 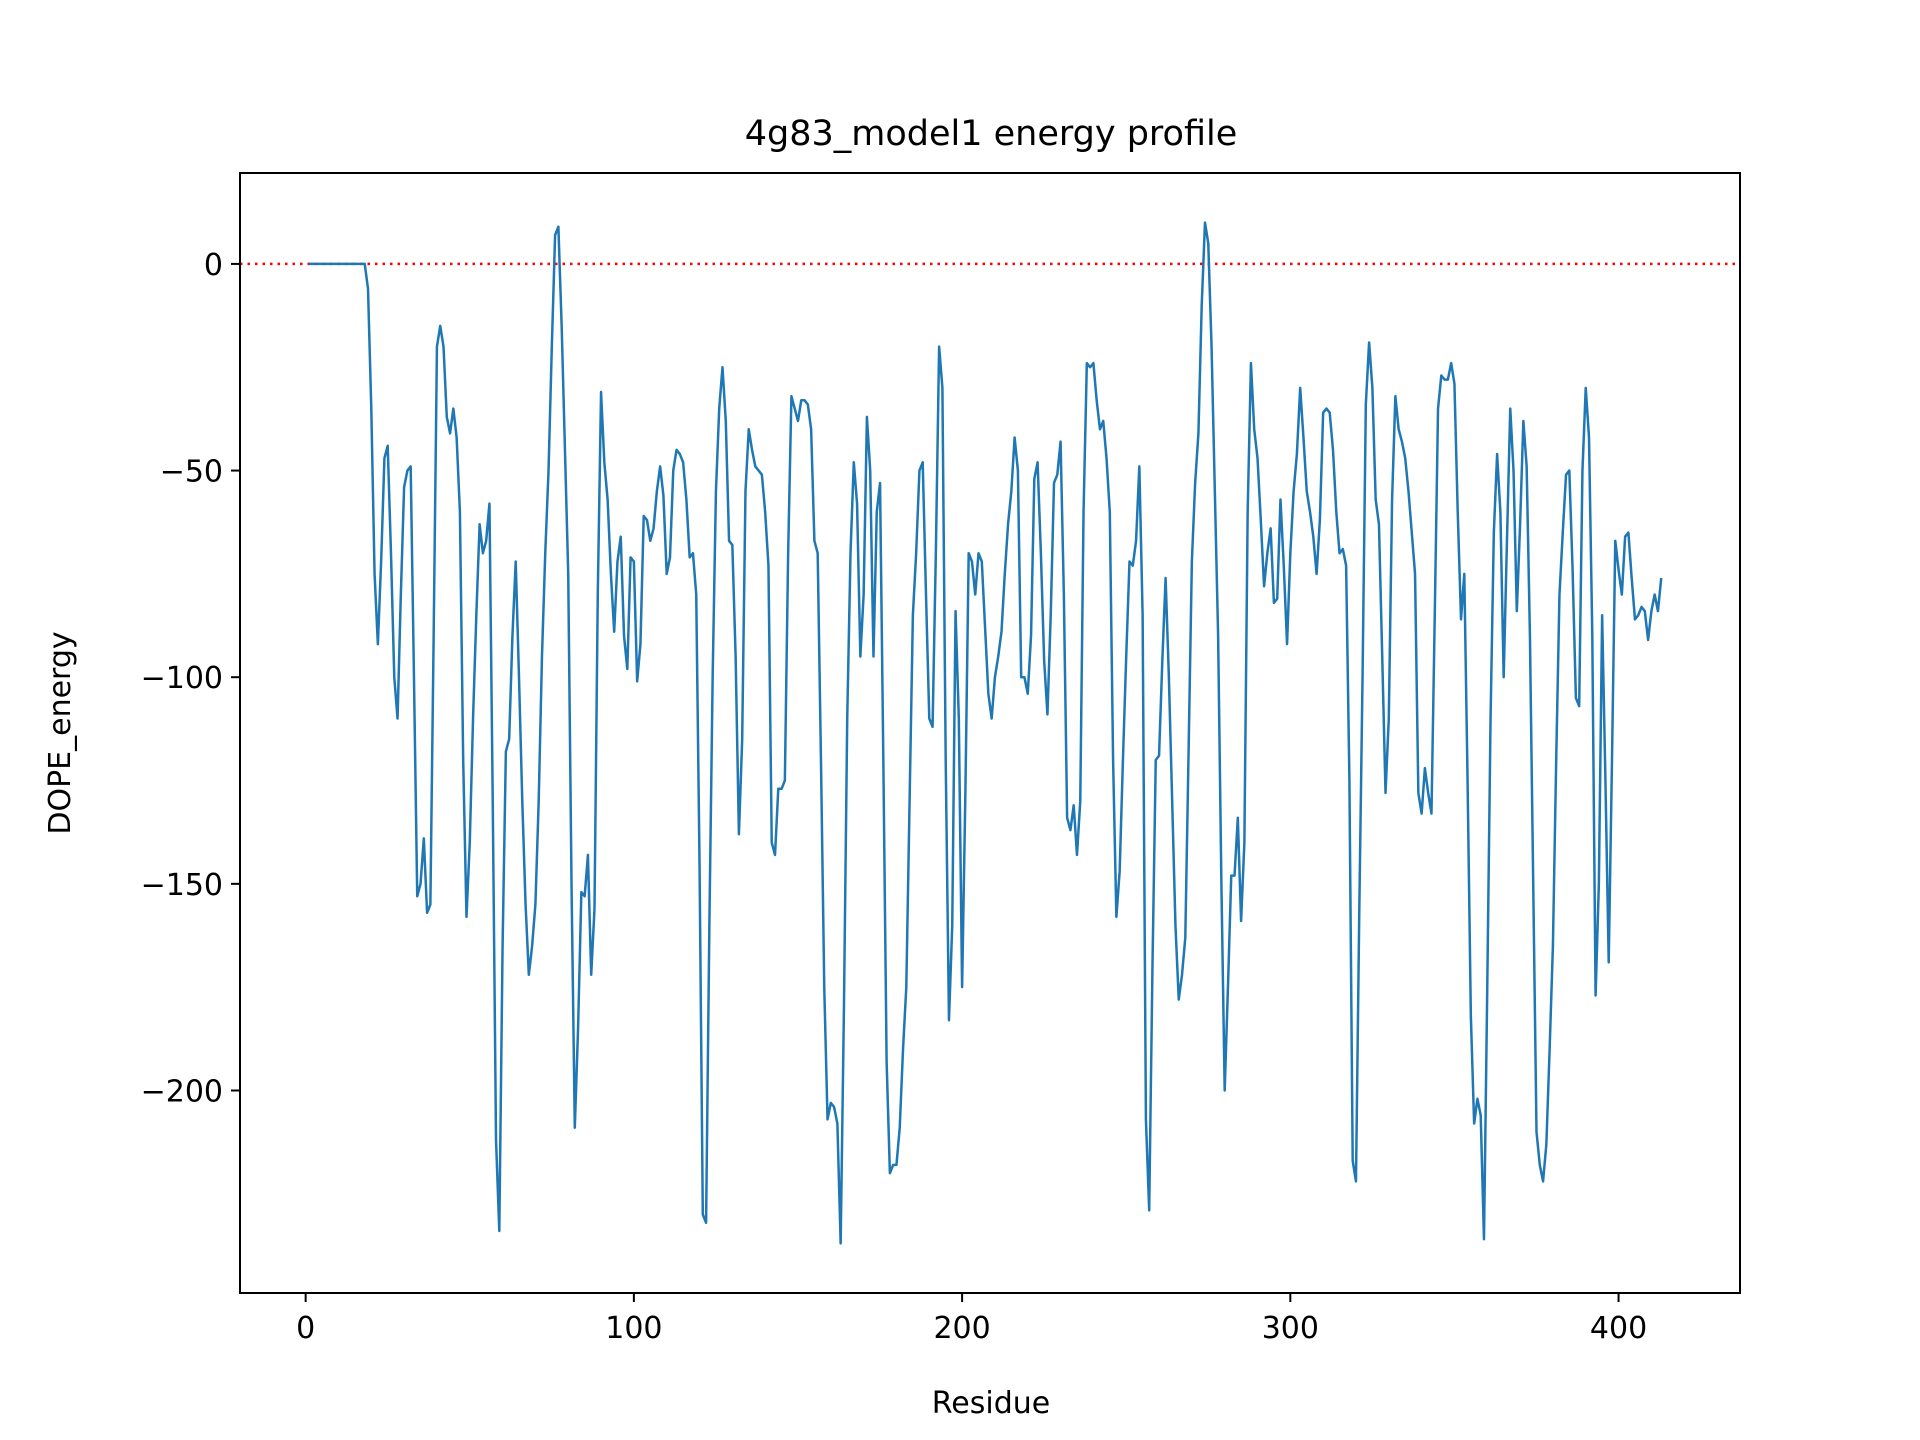 What do you see at coordinates (60, 732) in the screenshot?
I see `y-axis-label: DOPE_energy` at bounding box center [60, 732].